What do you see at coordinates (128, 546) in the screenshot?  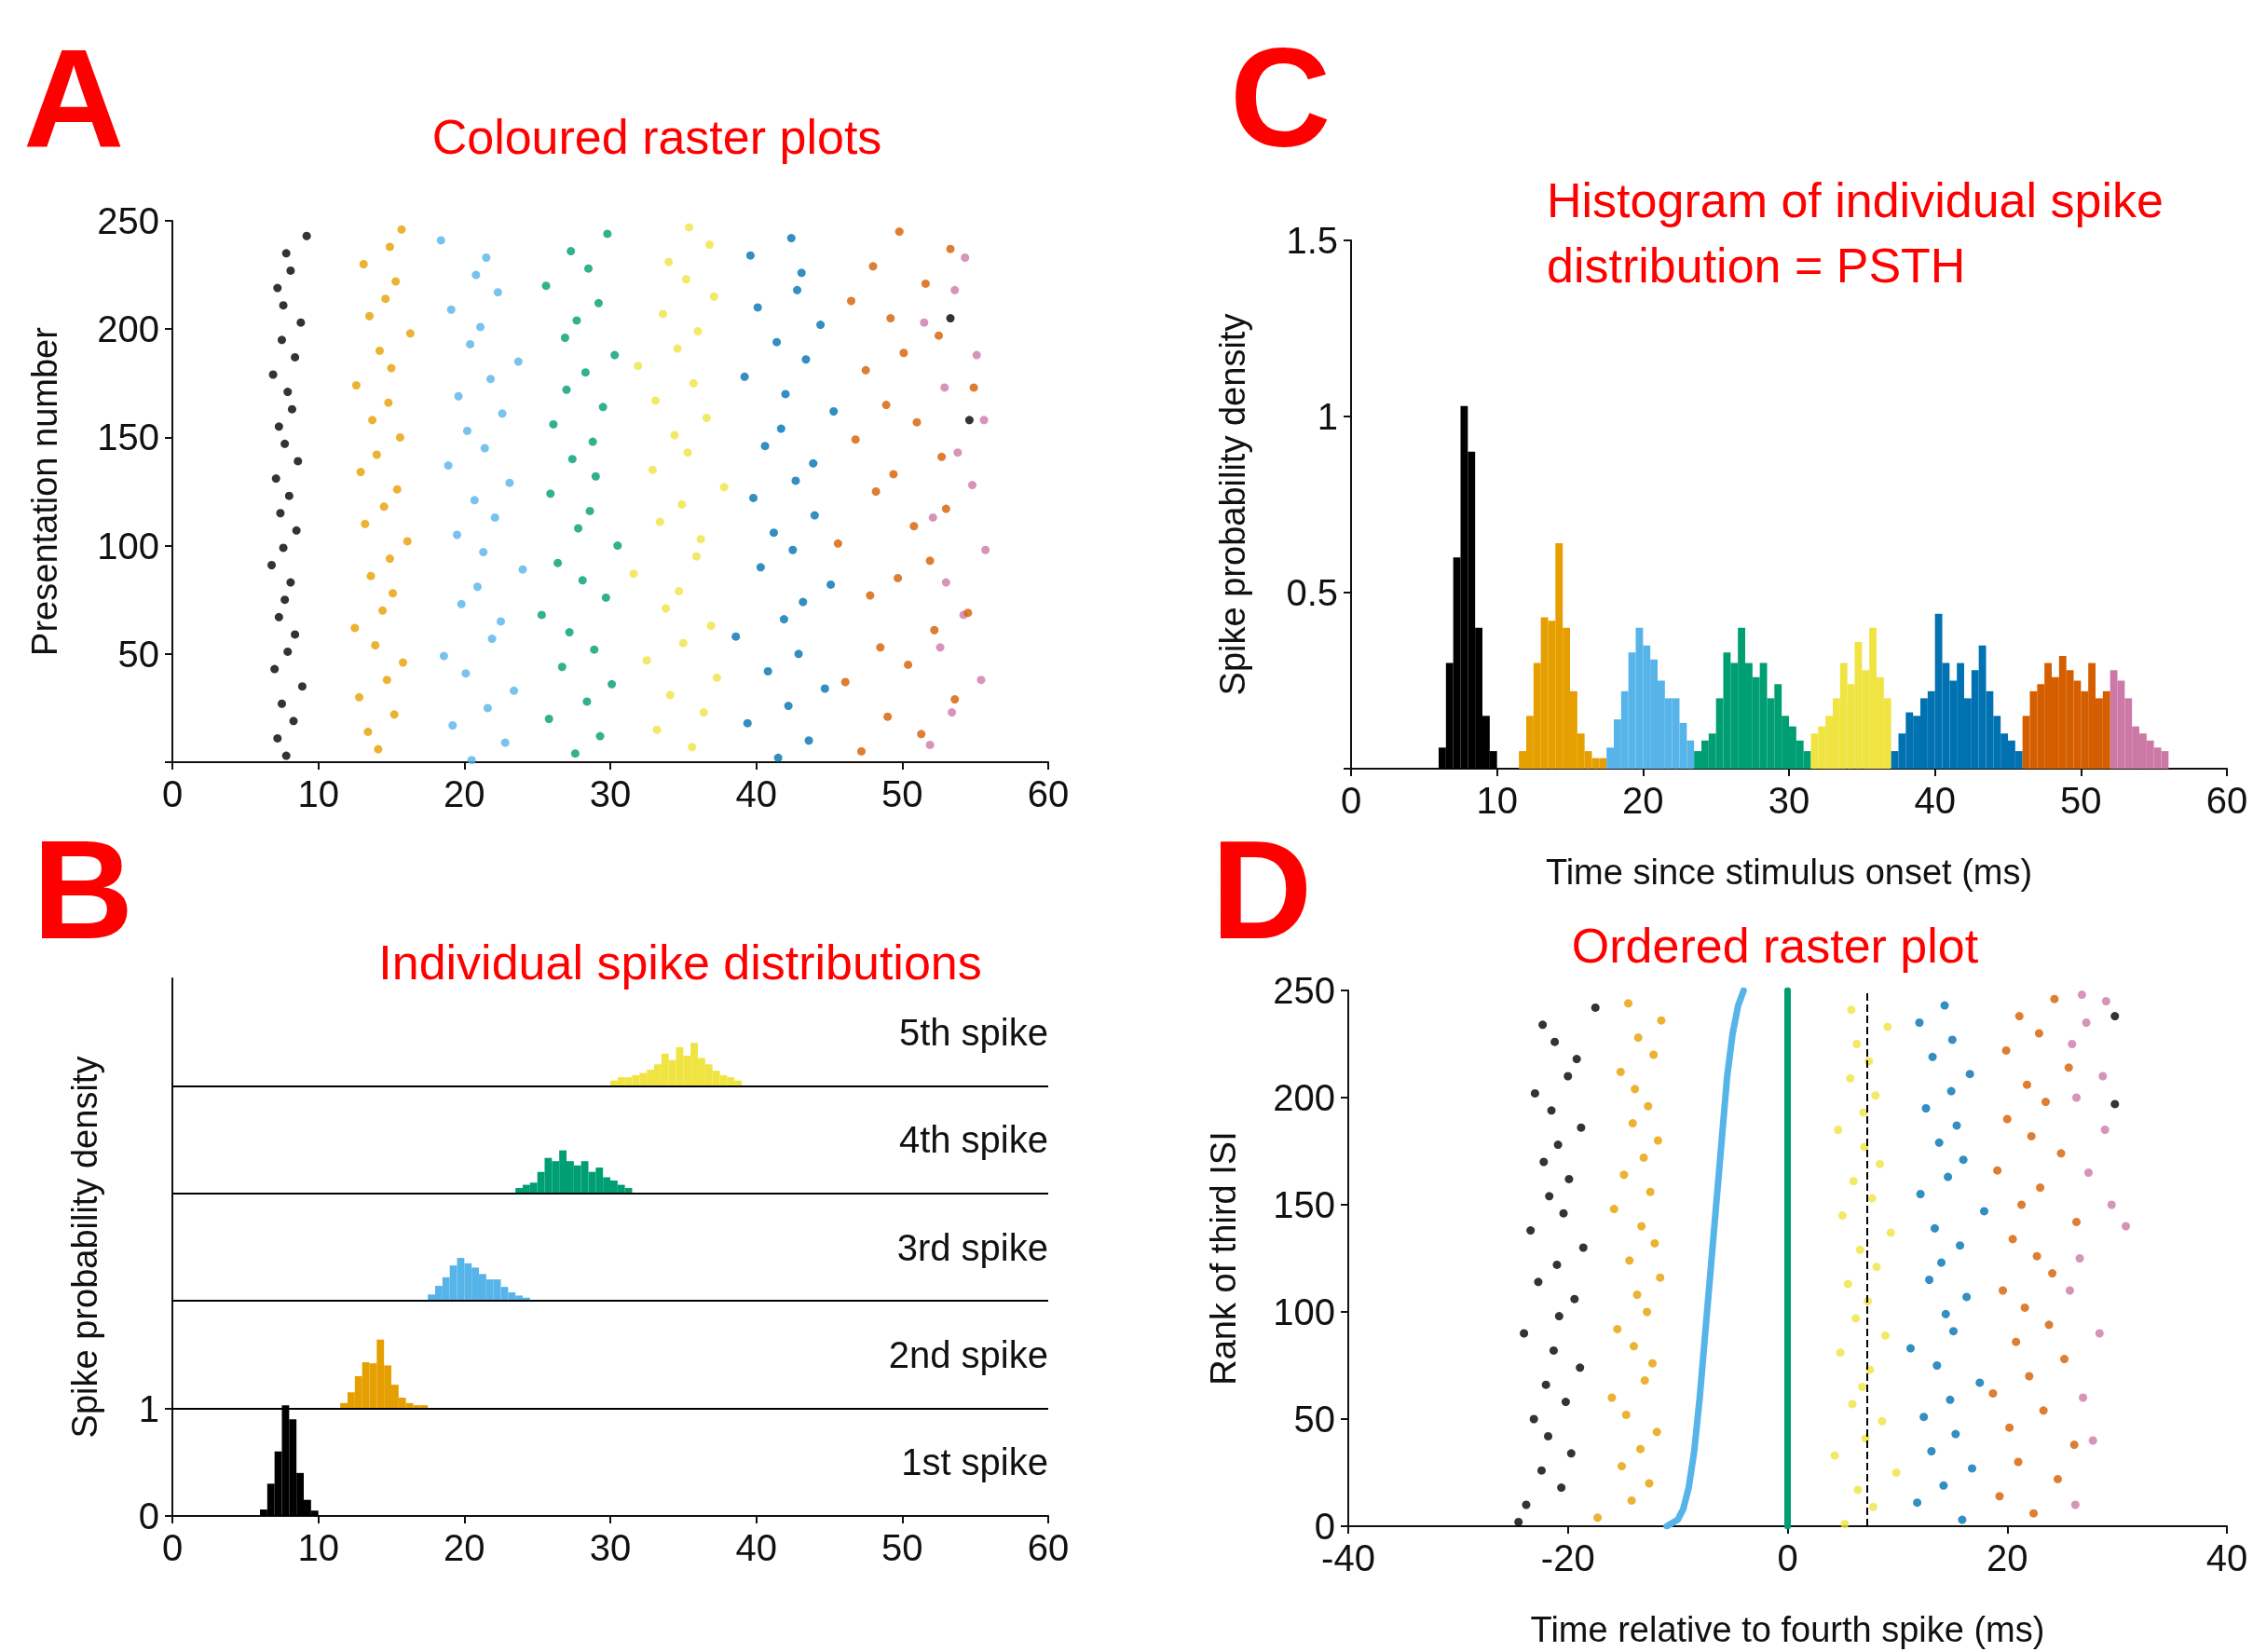 I see `y-tick-label: 100` at bounding box center [128, 546].